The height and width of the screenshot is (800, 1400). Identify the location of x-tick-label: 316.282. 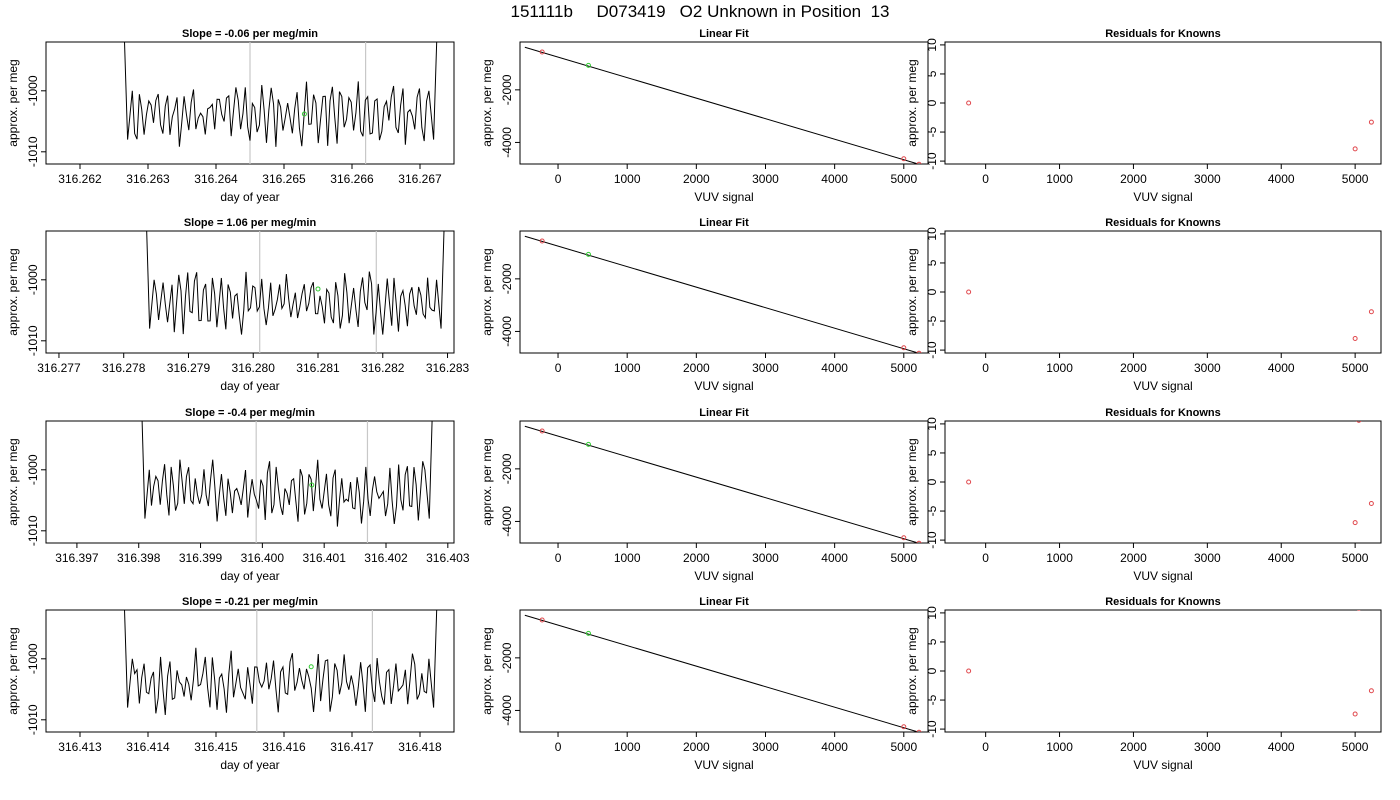
(383, 368).